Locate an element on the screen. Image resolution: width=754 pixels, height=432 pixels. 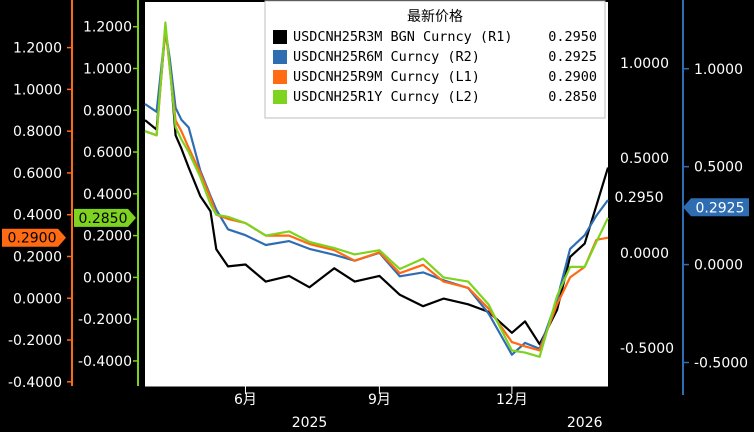
y-tick-label-r2: -0.5000 is located at coordinates (721, 364).